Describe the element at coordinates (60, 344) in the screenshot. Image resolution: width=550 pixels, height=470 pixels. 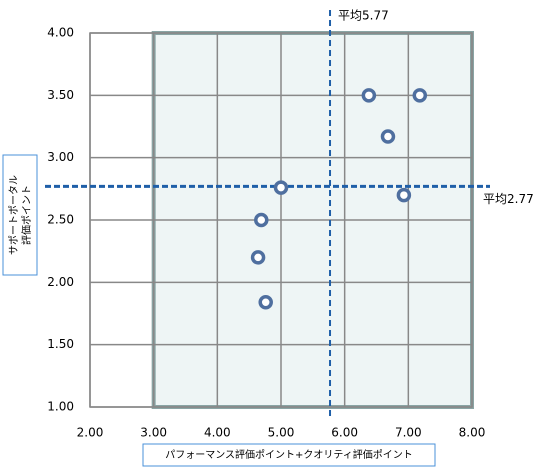
I see `y-tick-label: 1.50` at that location.